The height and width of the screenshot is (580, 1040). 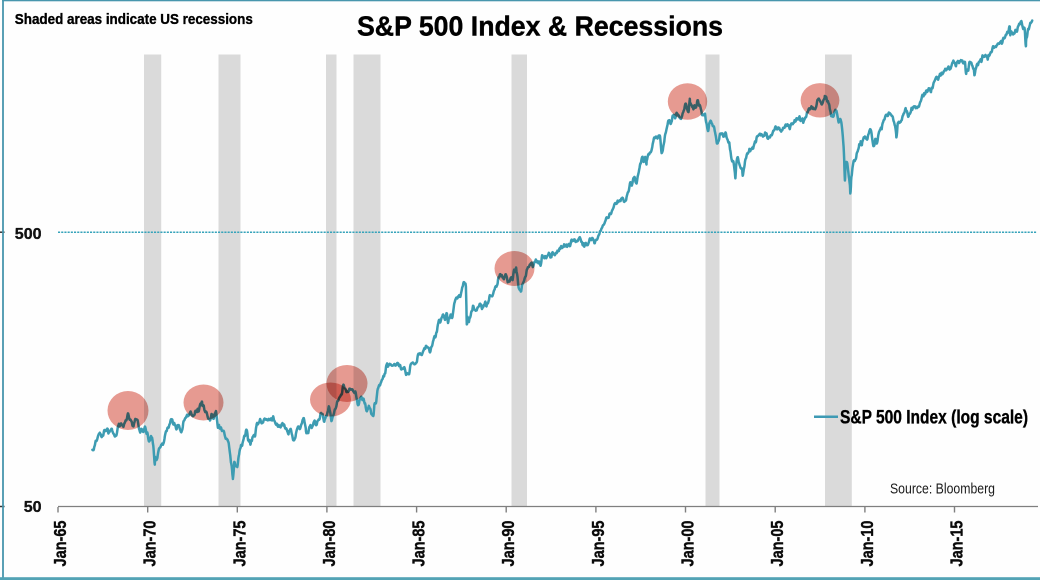 I want to click on svg-text: Jan-05, so click(x=777, y=543).